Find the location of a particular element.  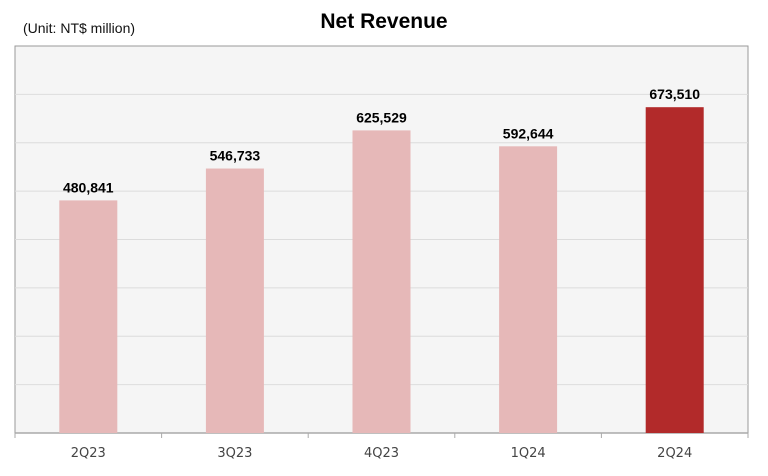

data-label: 546,733 is located at coordinates (235, 156).